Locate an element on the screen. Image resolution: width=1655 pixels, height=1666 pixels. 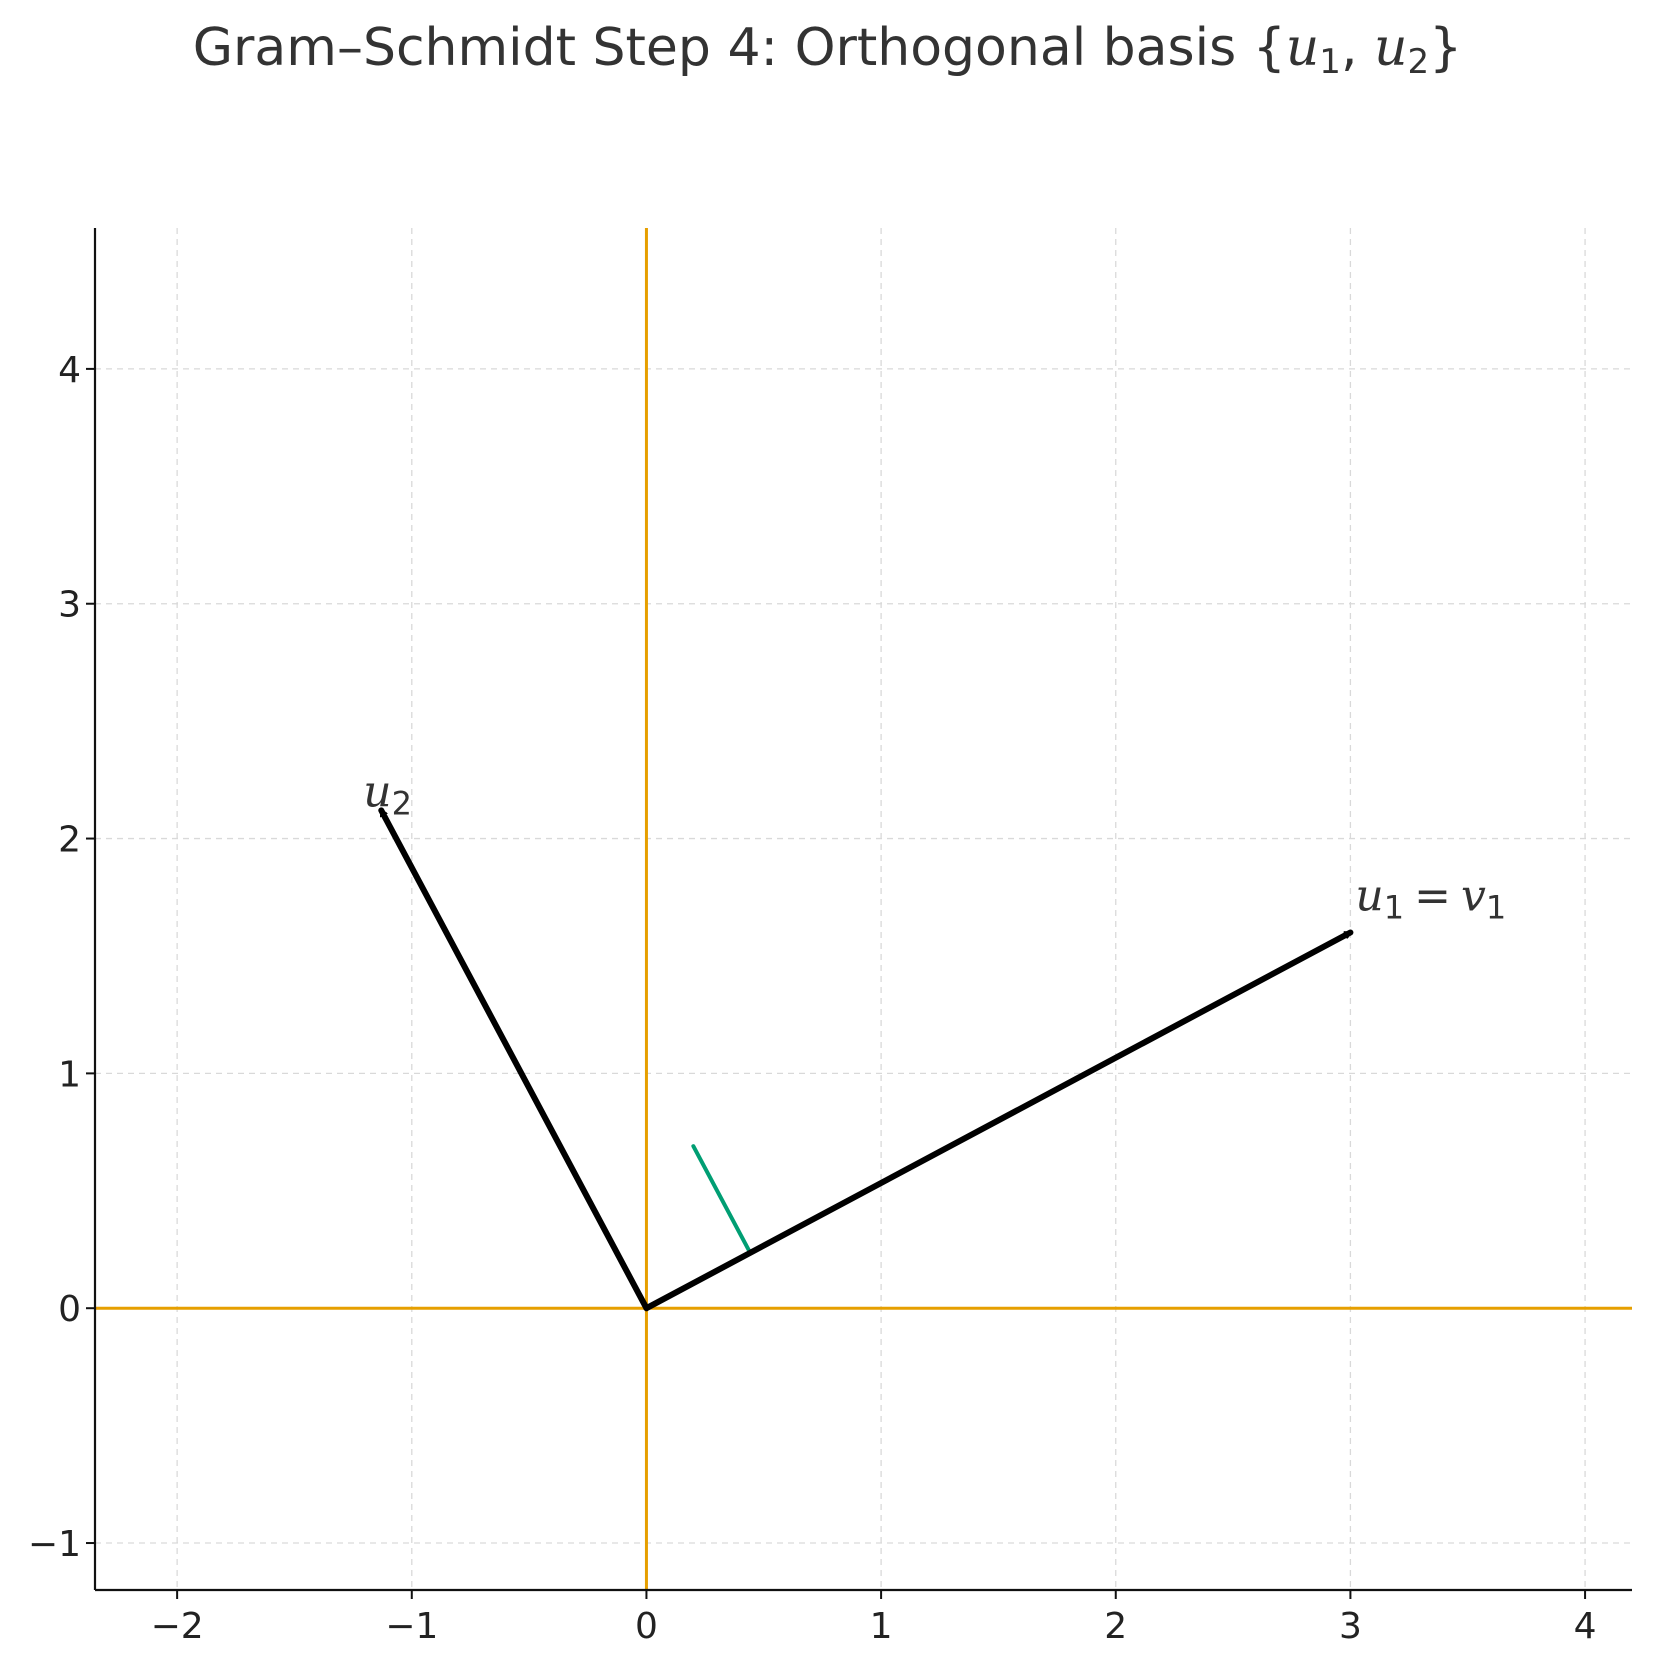
y-tick-label: 4 is located at coordinates (69, 370).